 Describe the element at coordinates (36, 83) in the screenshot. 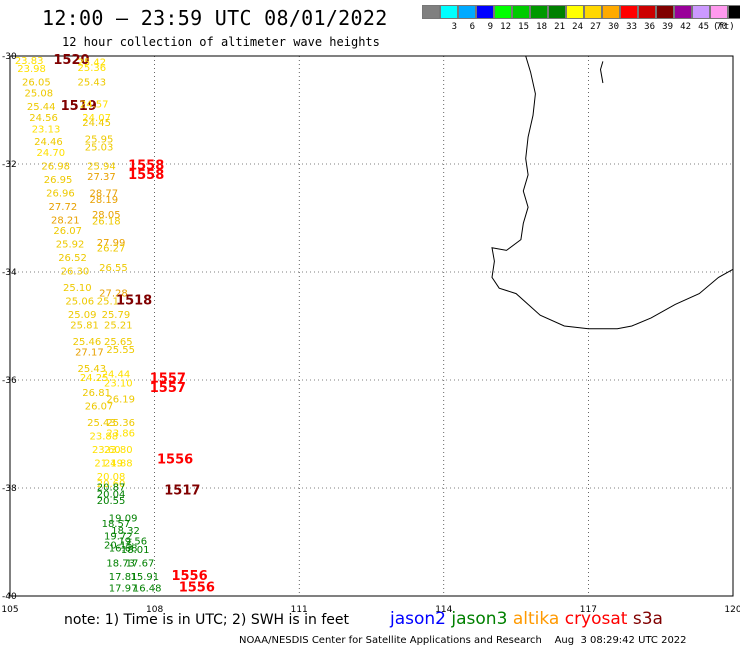

I see `wave-height-label: 26.05` at that location.